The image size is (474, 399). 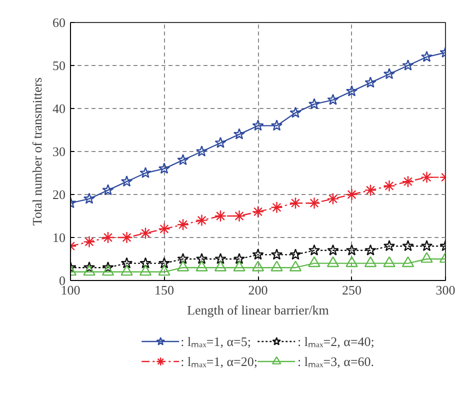 What do you see at coordinates (59, 65) in the screenshot?
I see `y-tick-label: 50` at bounding box center [59, 65].